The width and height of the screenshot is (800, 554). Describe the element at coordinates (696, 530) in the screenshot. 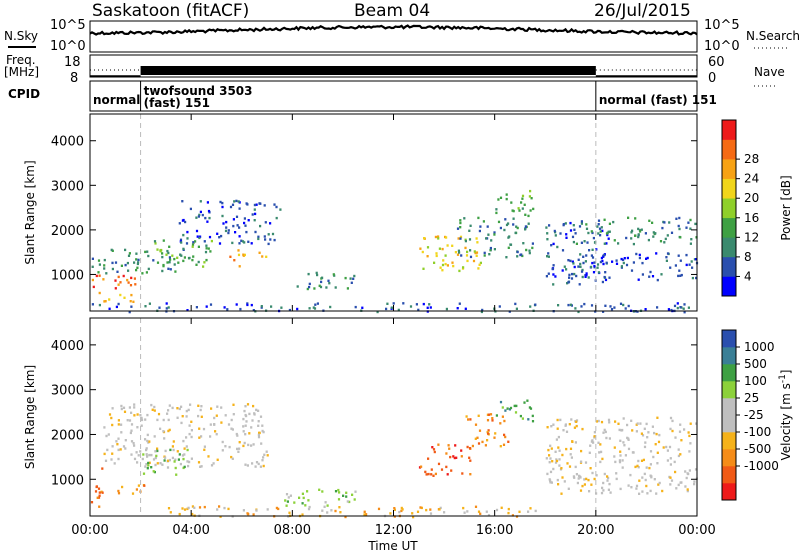

I see `x-tick-label: 00:00` at that location.